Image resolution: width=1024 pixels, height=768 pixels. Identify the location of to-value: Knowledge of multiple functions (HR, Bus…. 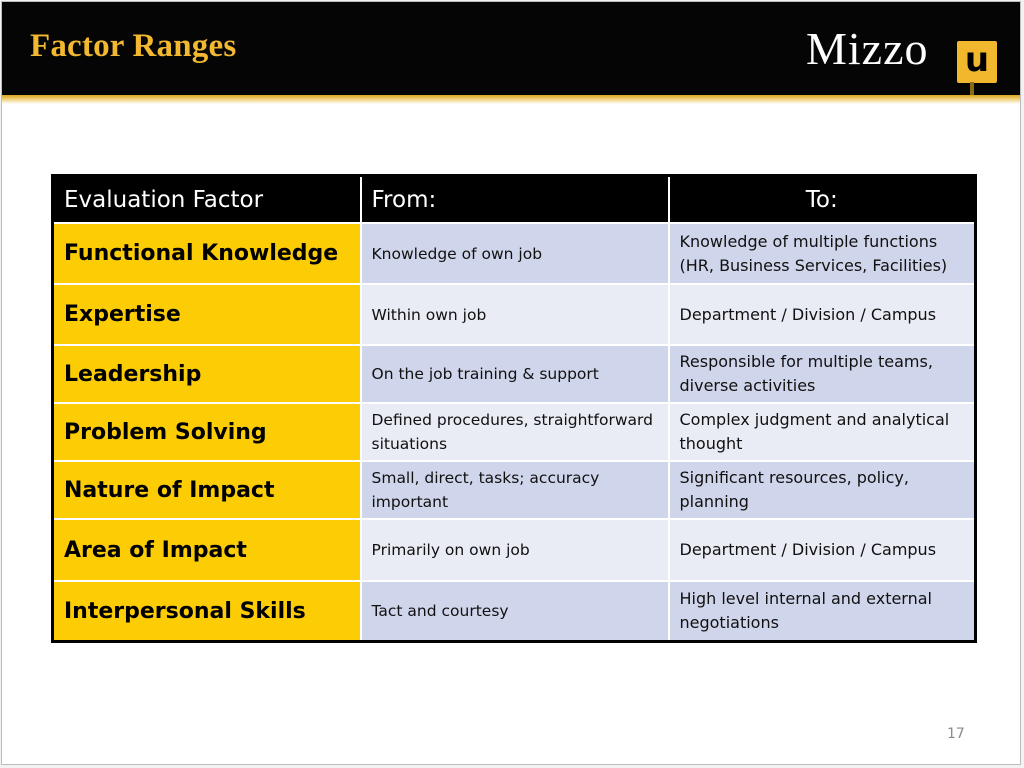
(822, 253).